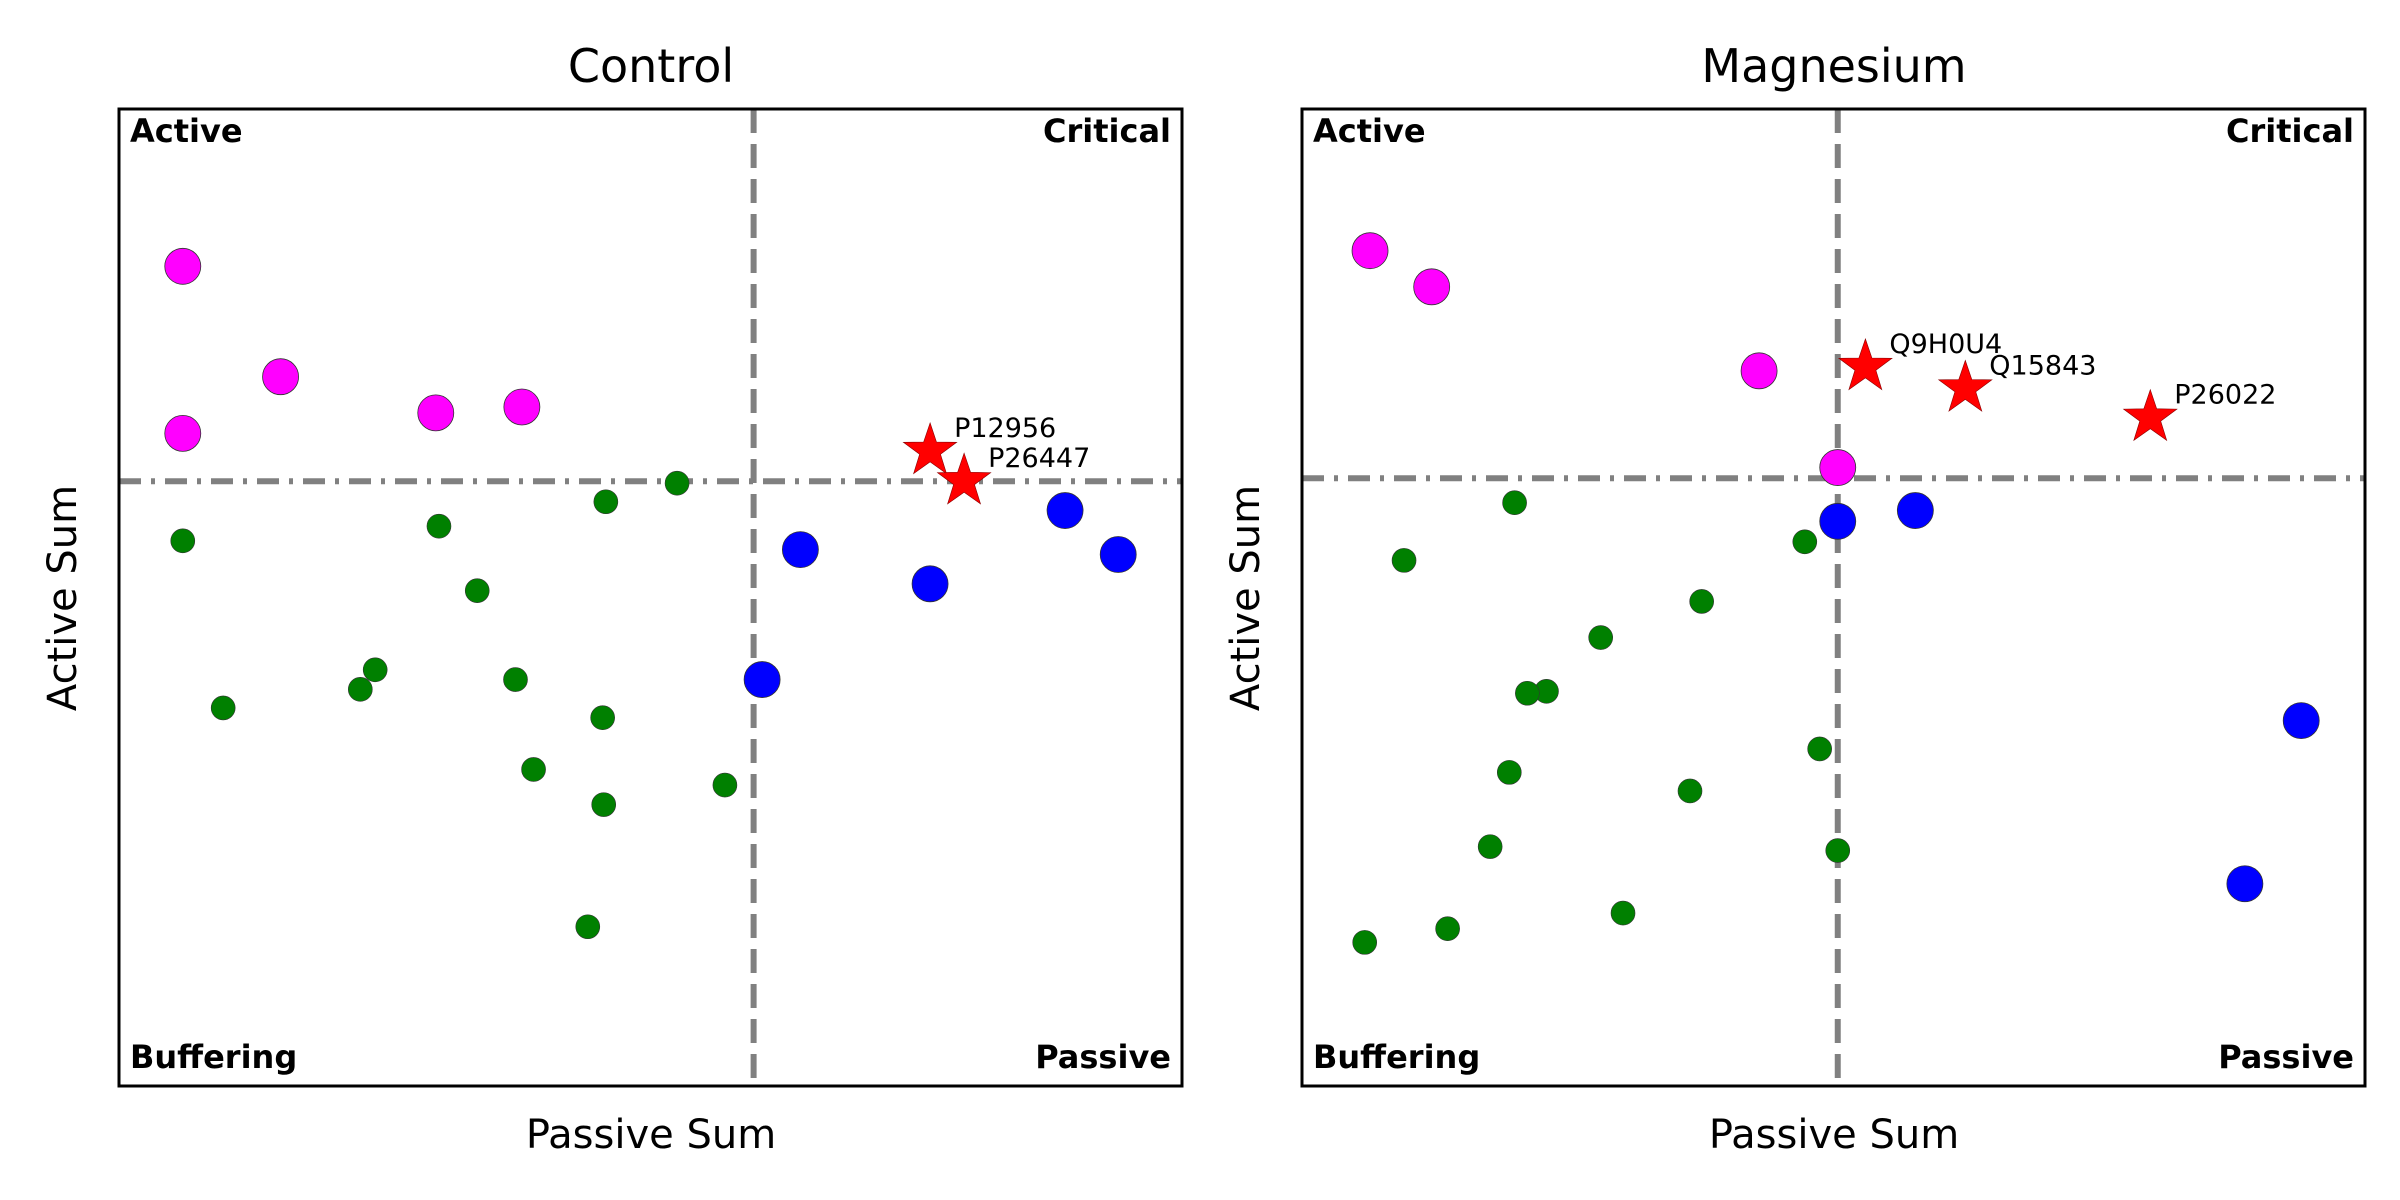 The image size is (2400, 1200). I want to click on panel-title: Control, so click(651, 66).